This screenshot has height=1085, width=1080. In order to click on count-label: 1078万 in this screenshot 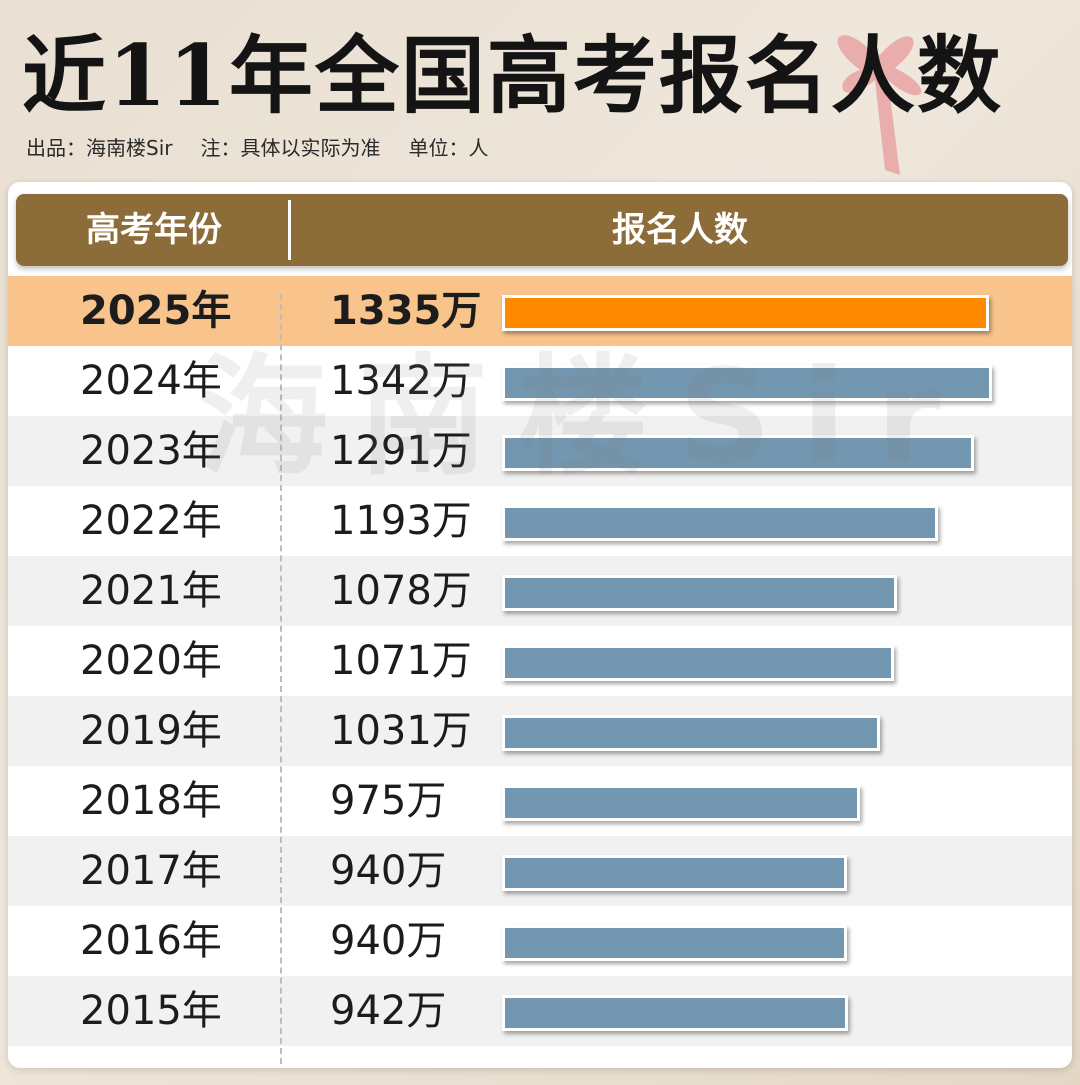, I will do `click(401, 591)`.